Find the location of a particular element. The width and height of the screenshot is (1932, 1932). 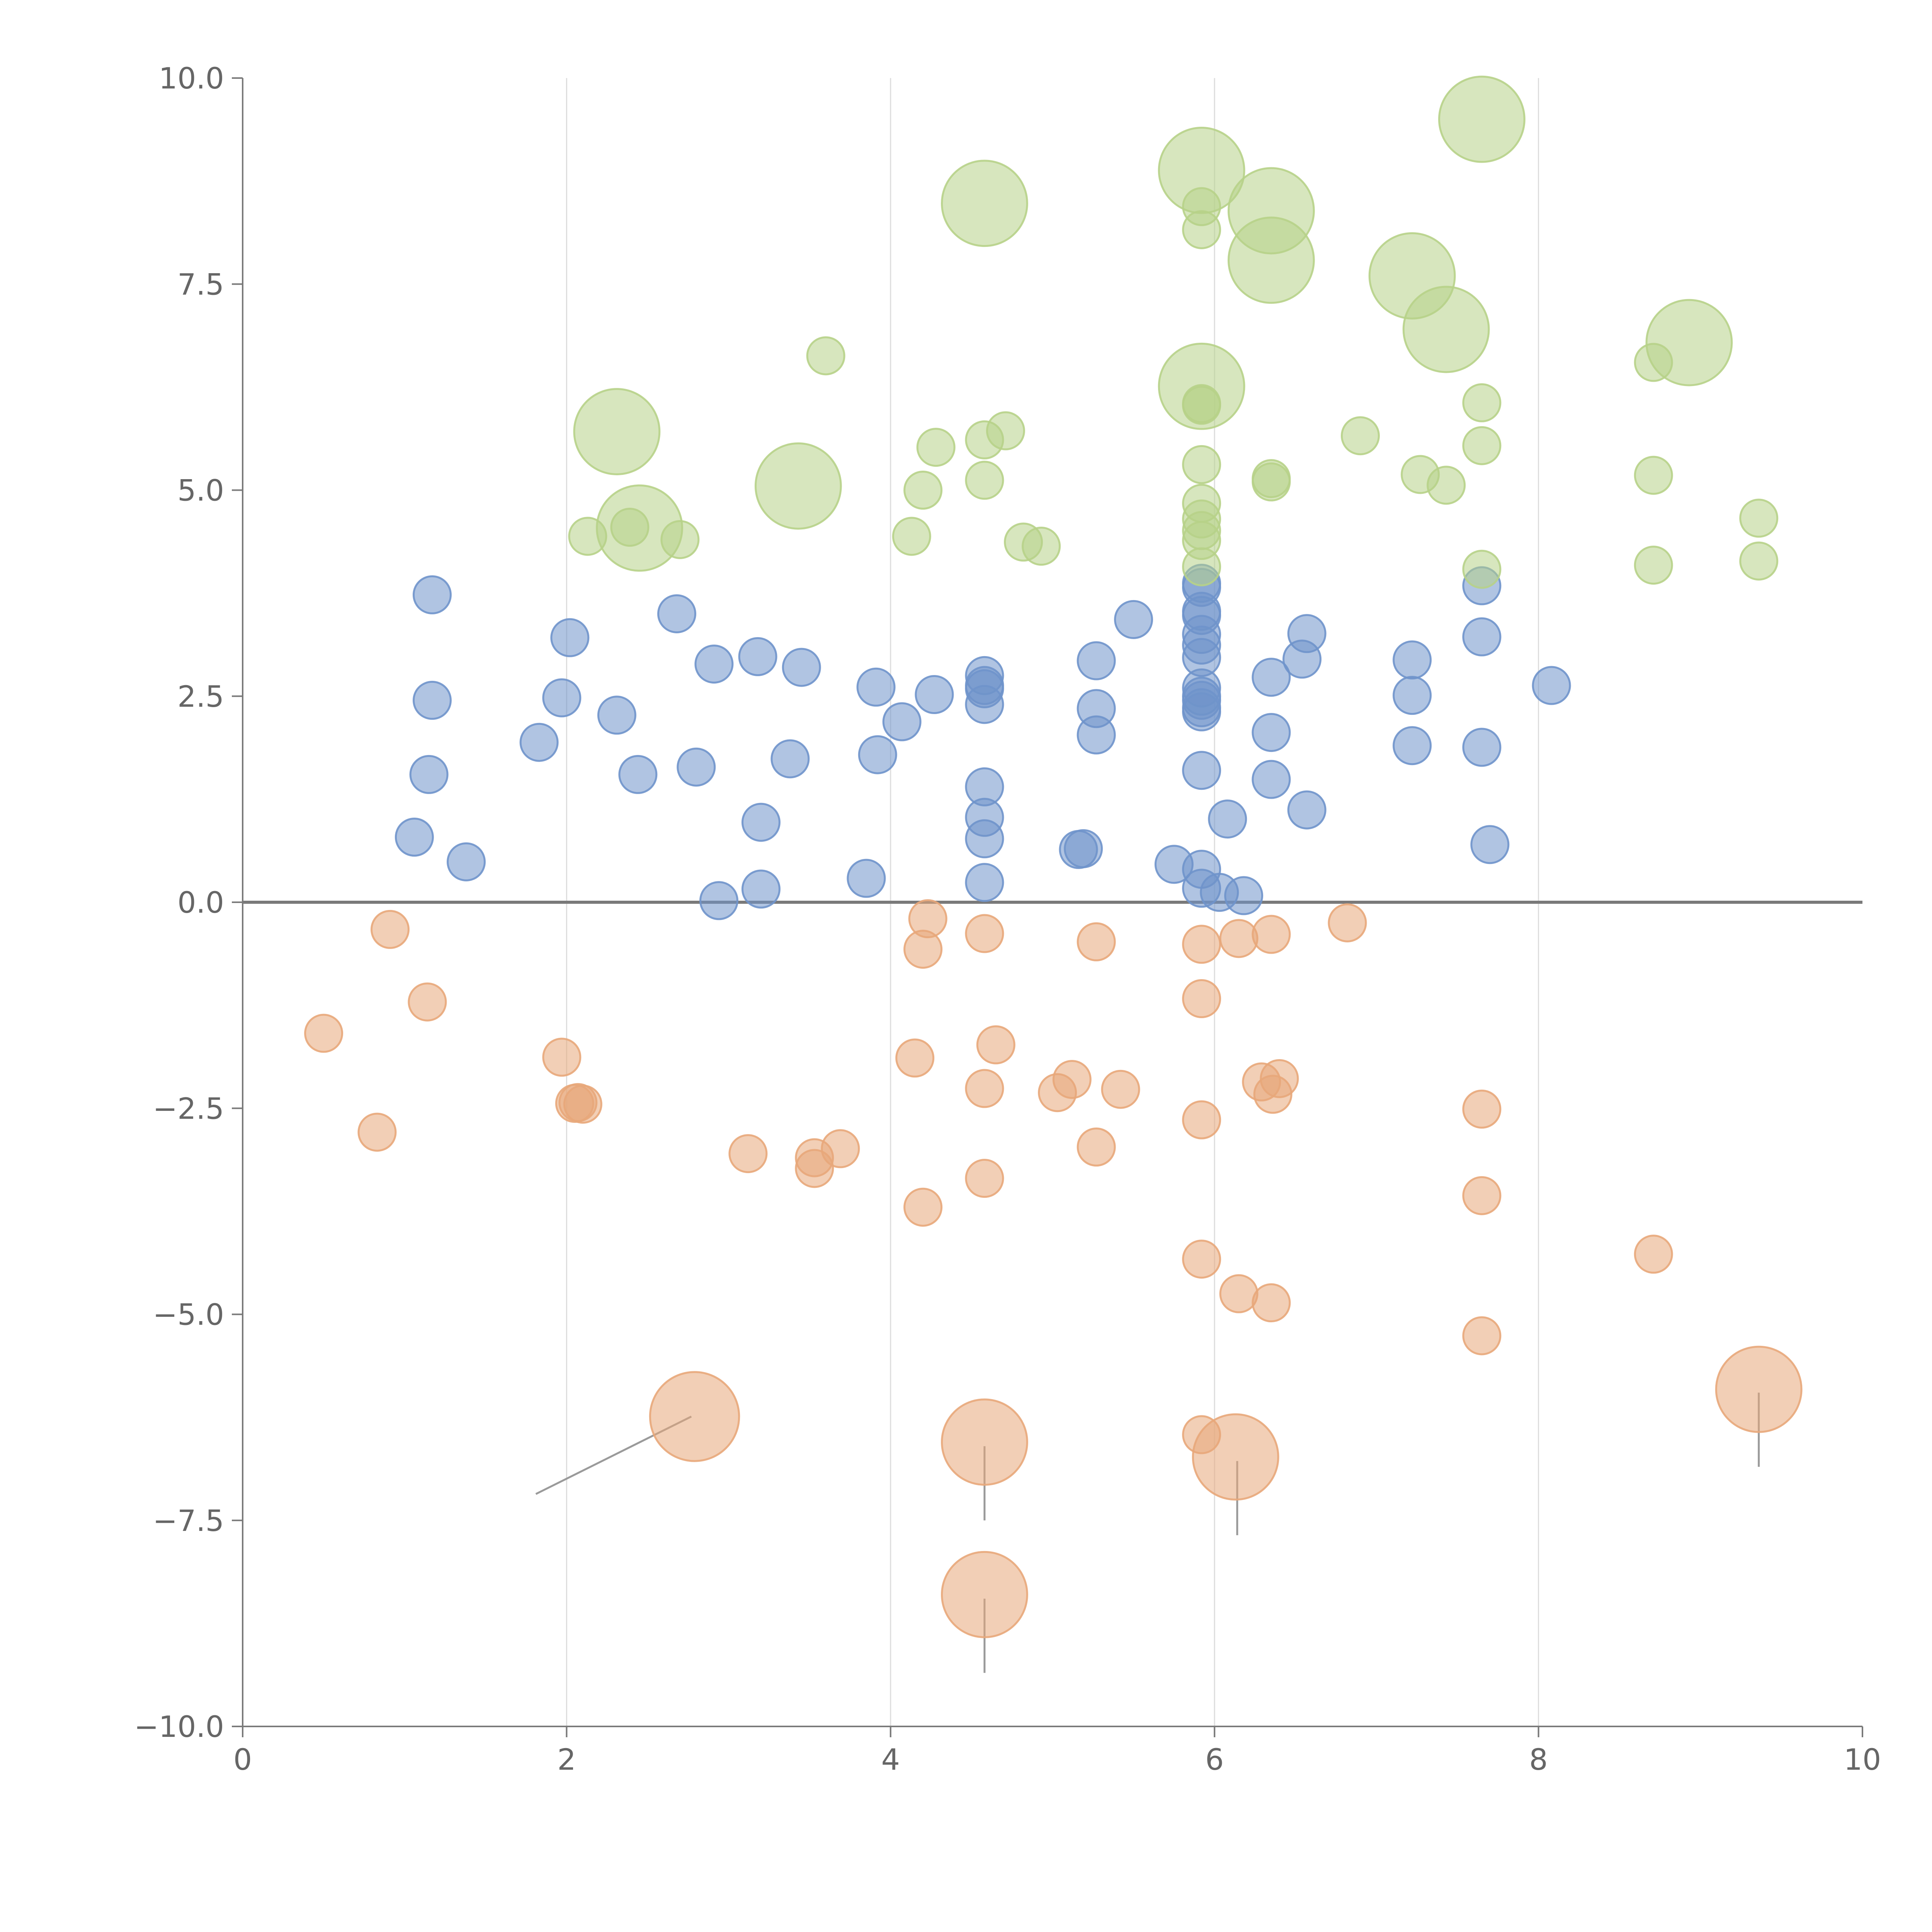

y-tick-label: −2.5 is located at coordinates (189, 1108).